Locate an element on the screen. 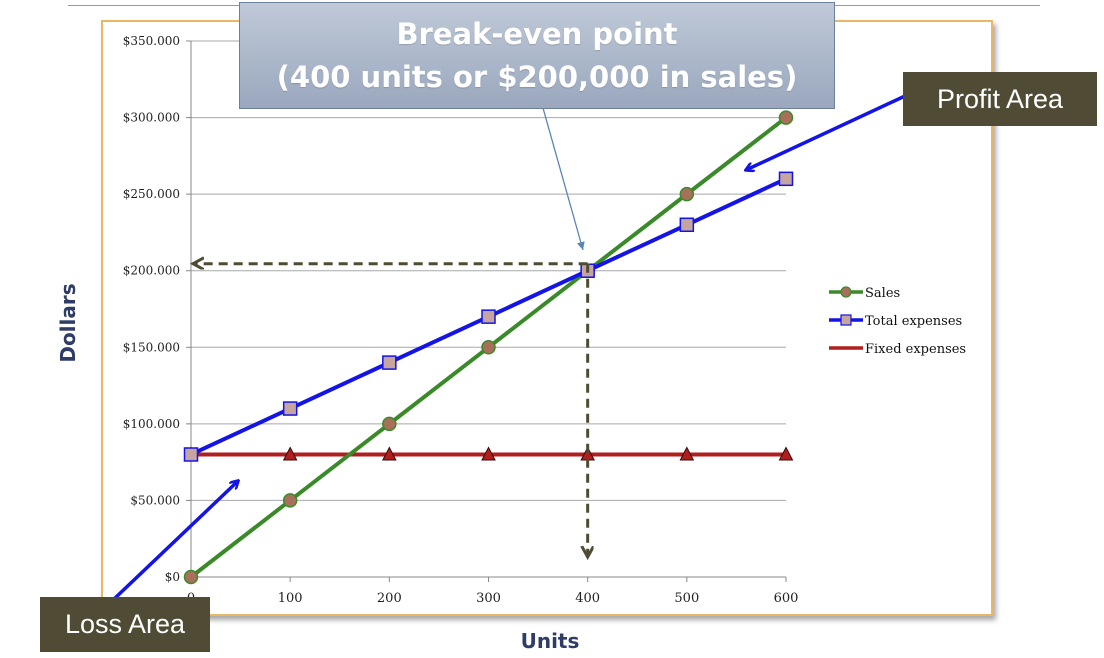  callout-line-1: Break-even point is located at coordinates (537, 34).